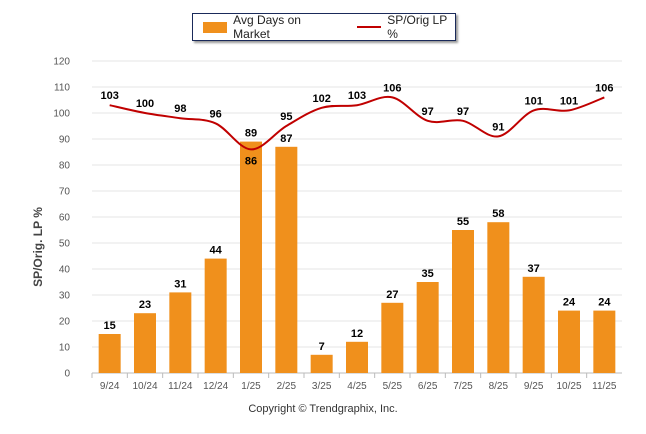  I want to click on x-tick-label: 10/24, so click(144, 386).